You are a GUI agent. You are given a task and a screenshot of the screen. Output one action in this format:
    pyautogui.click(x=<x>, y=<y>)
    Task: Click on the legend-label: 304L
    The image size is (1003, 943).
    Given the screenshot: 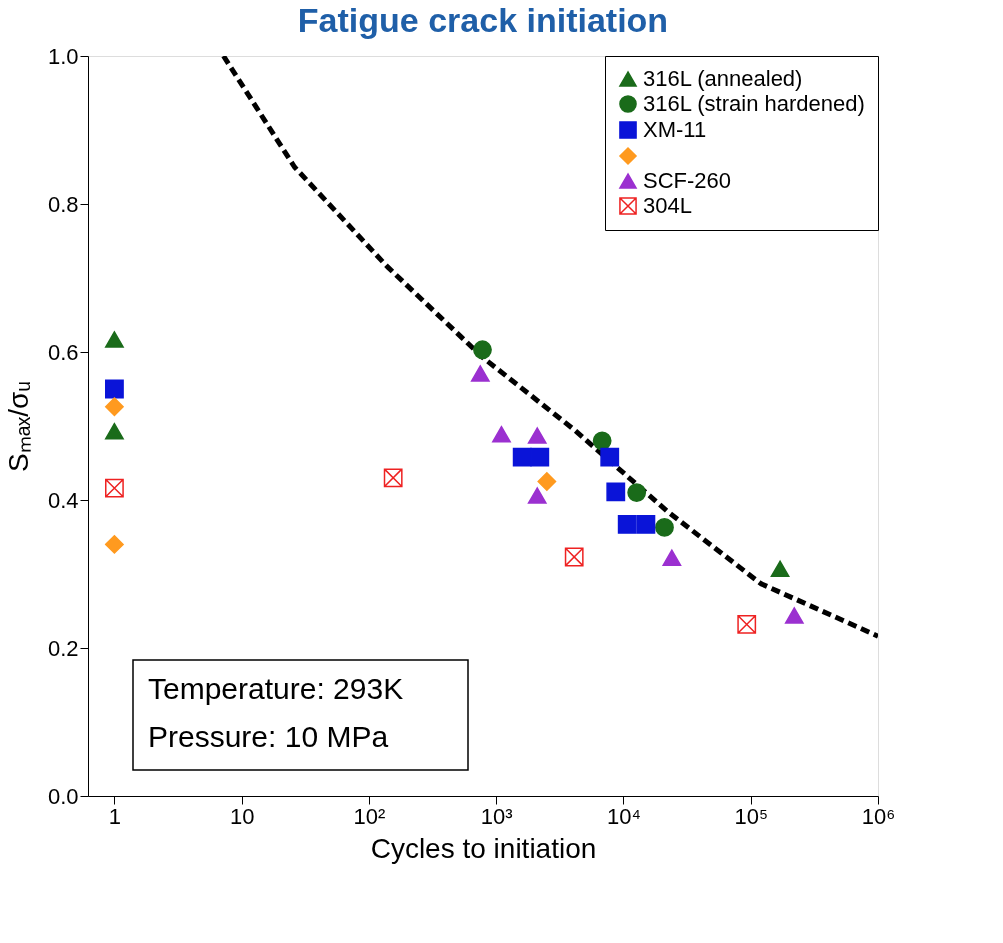 What is the action you would take?
    pyautogui.click(x=667, y=205)
    